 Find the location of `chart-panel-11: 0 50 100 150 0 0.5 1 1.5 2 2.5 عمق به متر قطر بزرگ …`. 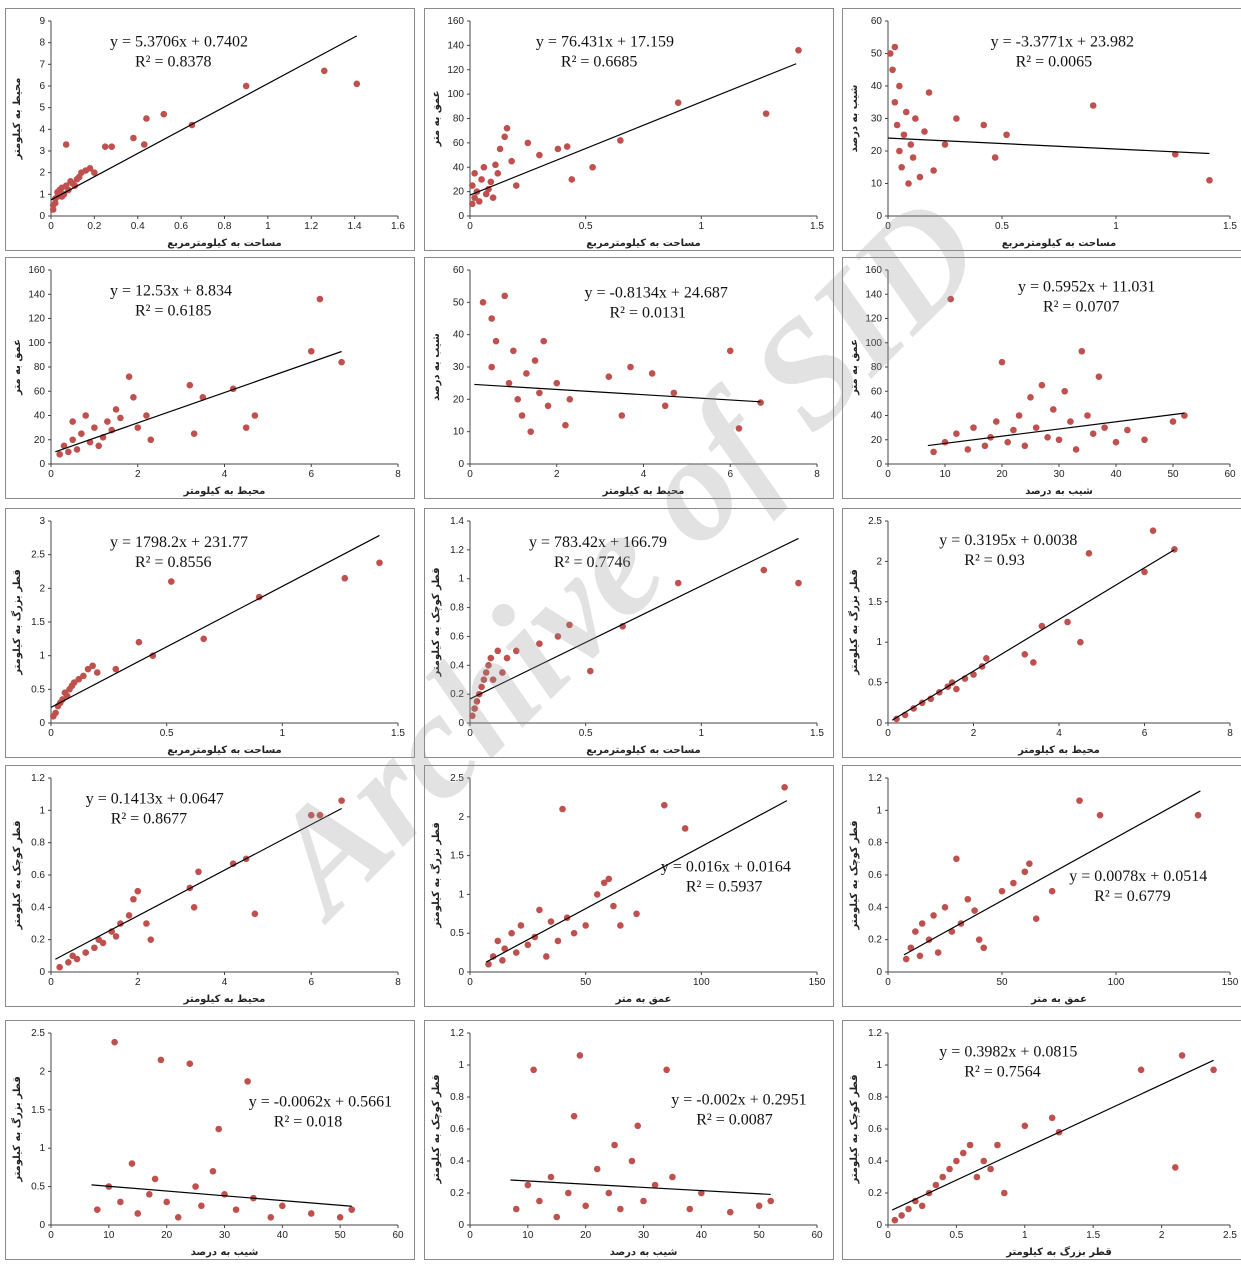

chart-panel-11: 0 50 100 150 0 0.5 1 1.5 2 2.5 عمق به متر قطر بزرگ … is located at coordinates (629, 886).